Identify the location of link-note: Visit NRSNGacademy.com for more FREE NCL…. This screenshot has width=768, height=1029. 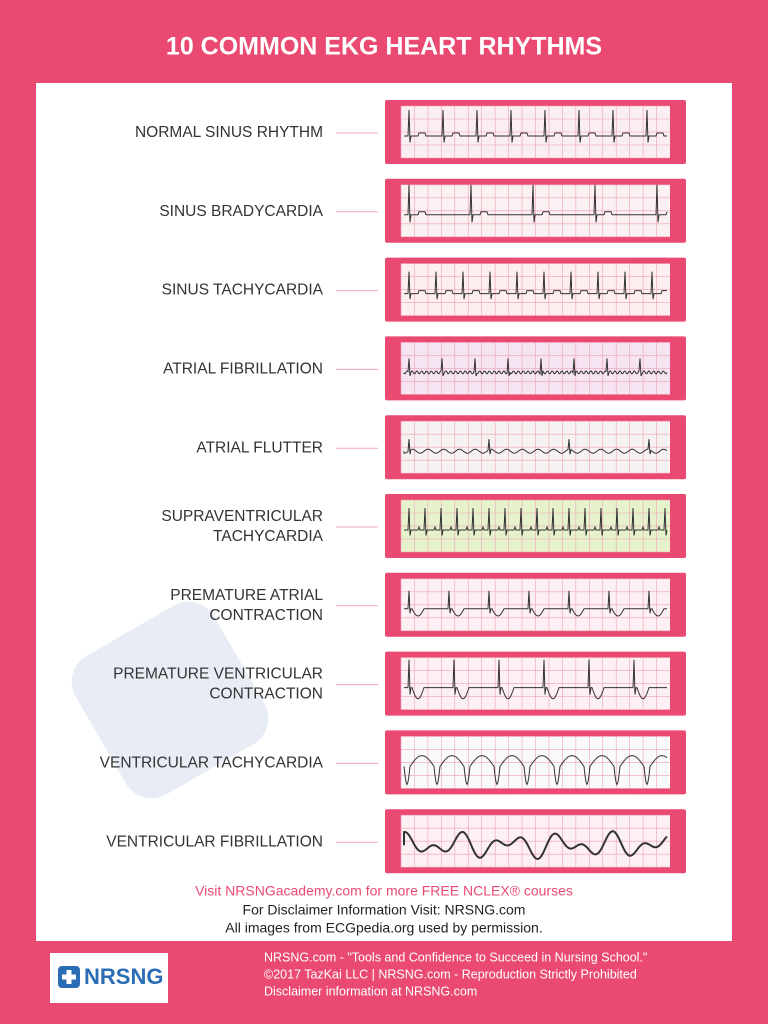
(384, 891).